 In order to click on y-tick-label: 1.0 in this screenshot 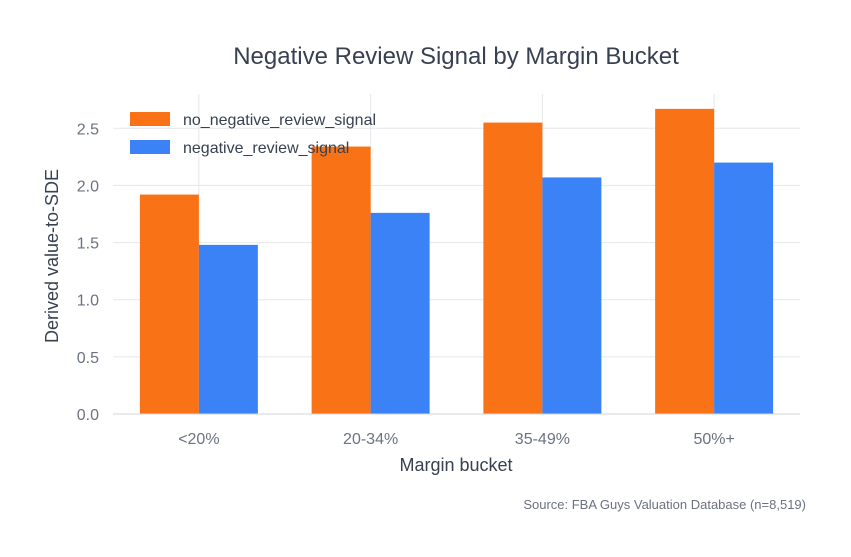, I will do `click(88, 301)`.